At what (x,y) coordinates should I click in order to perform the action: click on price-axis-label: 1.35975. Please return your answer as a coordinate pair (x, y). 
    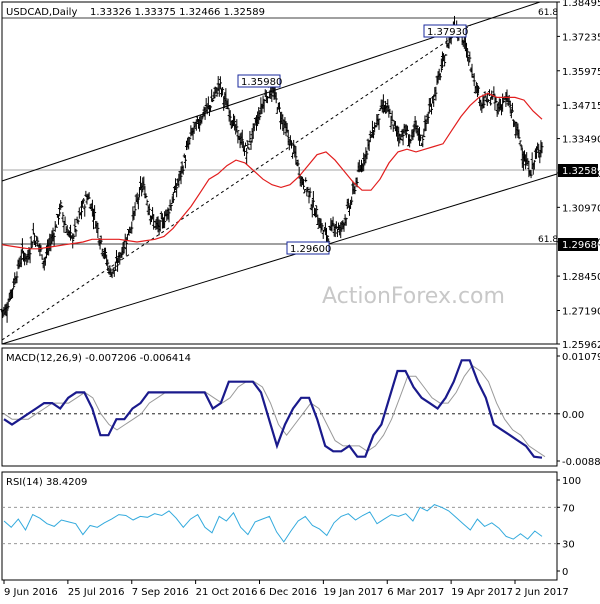
    Looking at the image, I should click on (581, 72).